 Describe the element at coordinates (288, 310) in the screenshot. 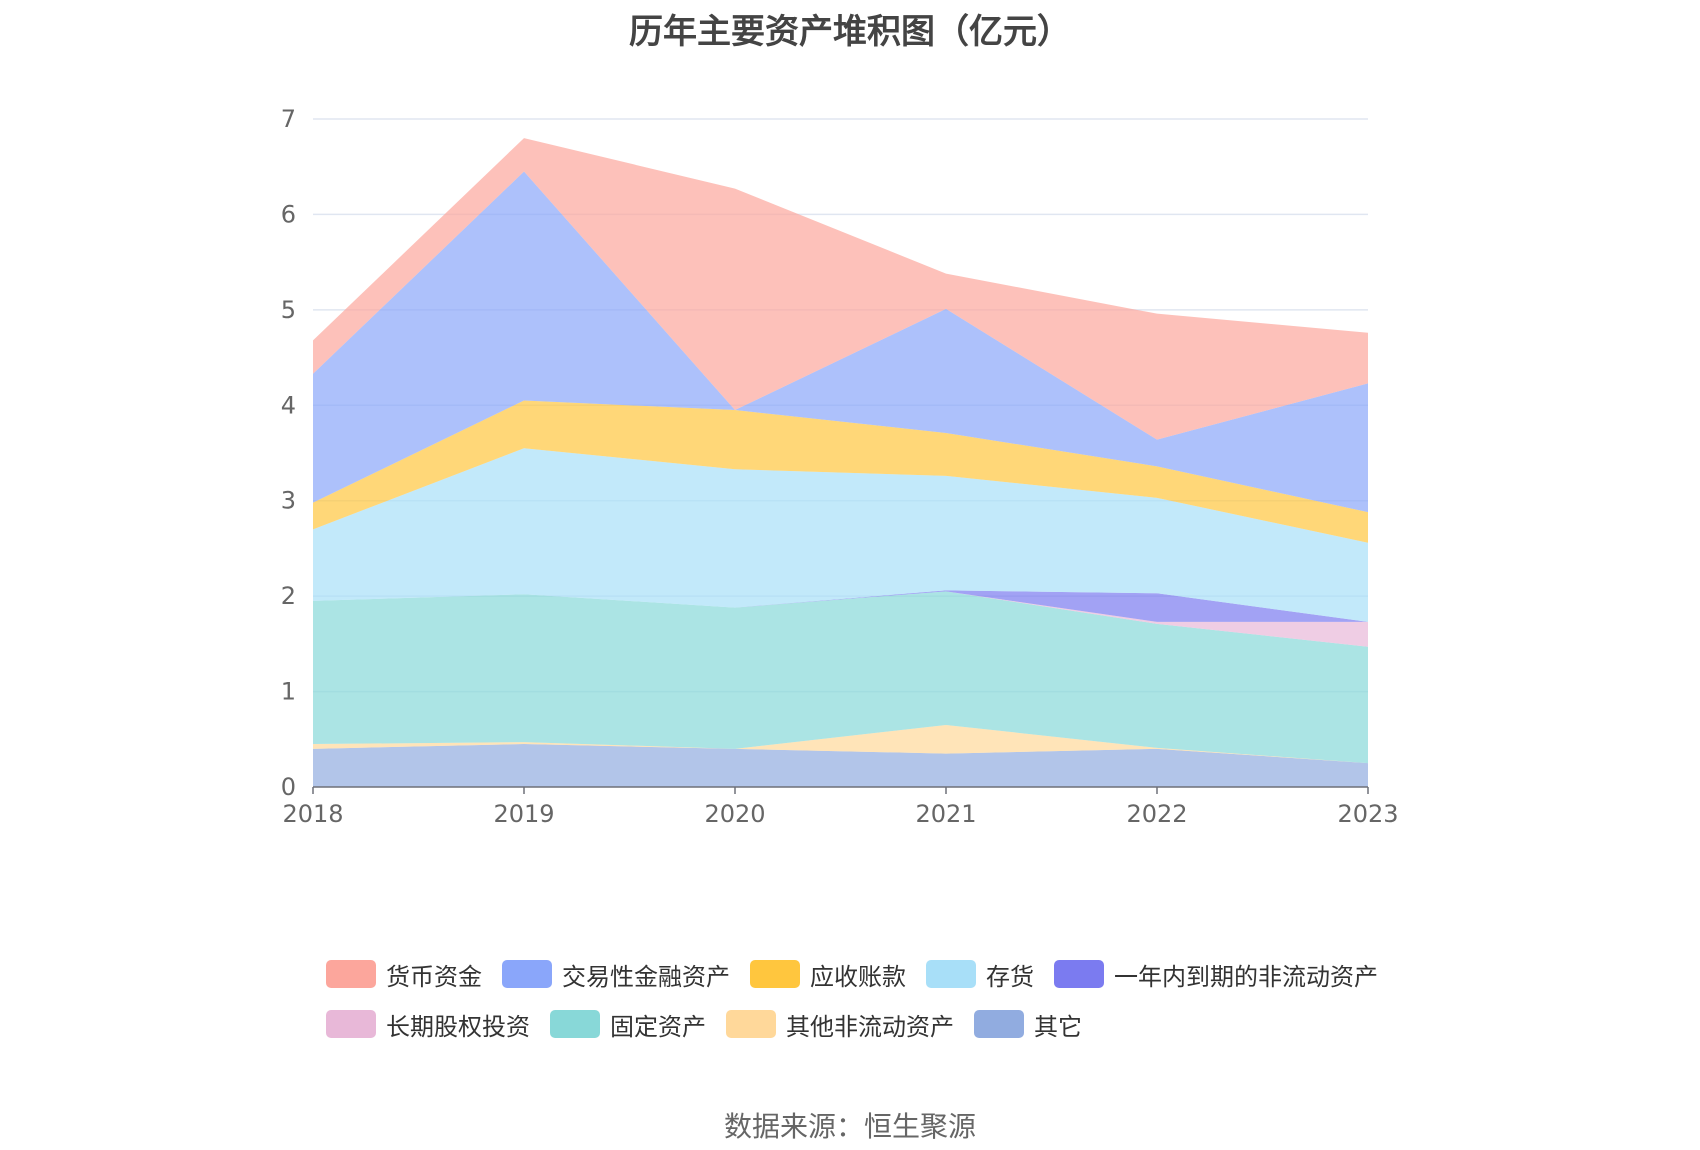

I see `y-tick-label: 5` at that location.